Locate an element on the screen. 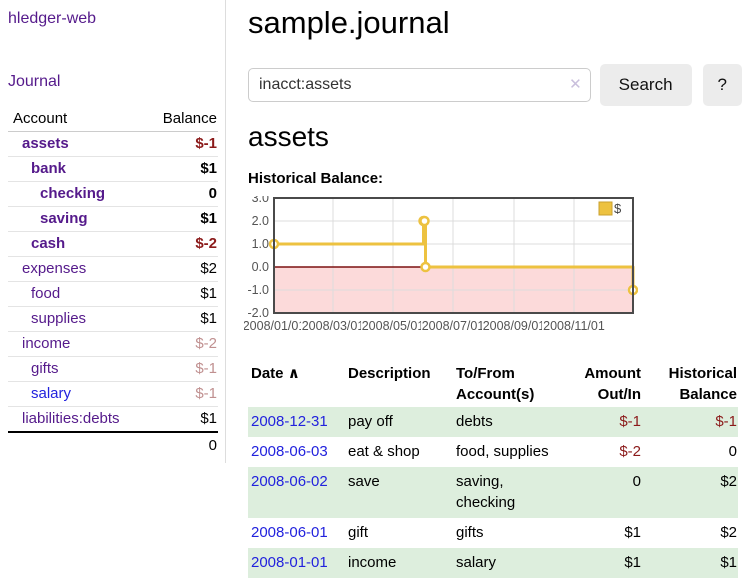 The image size is (742, 582). description-cell: income is located at coordinates (372, 562).